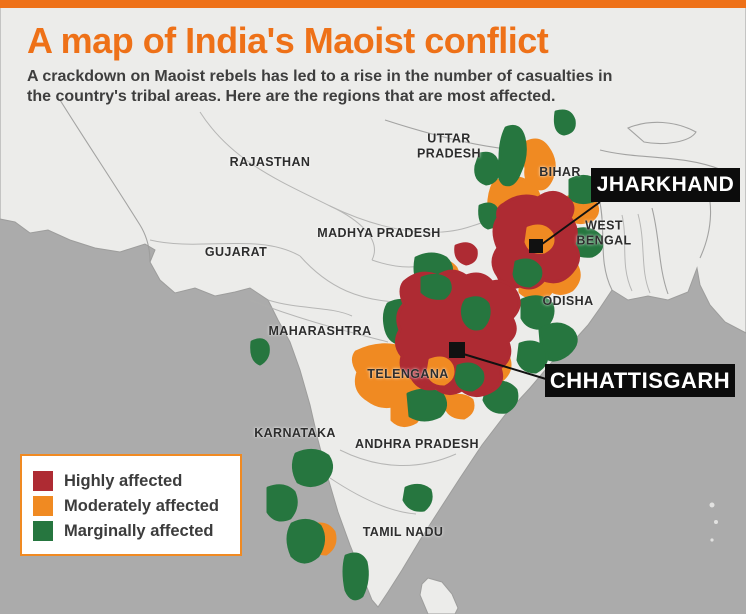 This screenshot has height=614, width=746. I want to click on callout-leaders, so click(525, 290).